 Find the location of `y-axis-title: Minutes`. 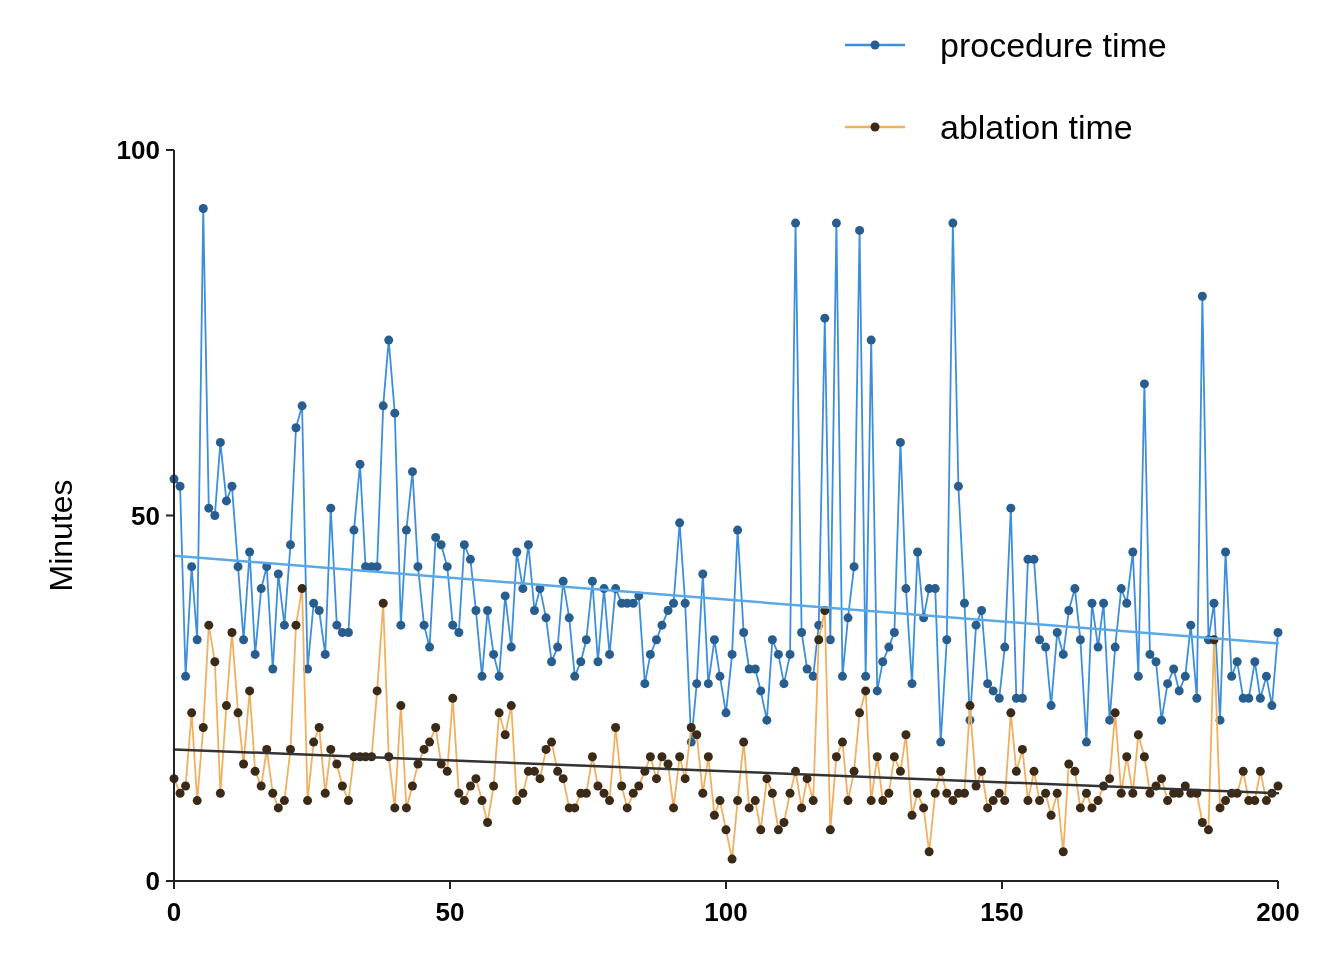

y-axis-title: Minutes is located at coordinates (61, 535).